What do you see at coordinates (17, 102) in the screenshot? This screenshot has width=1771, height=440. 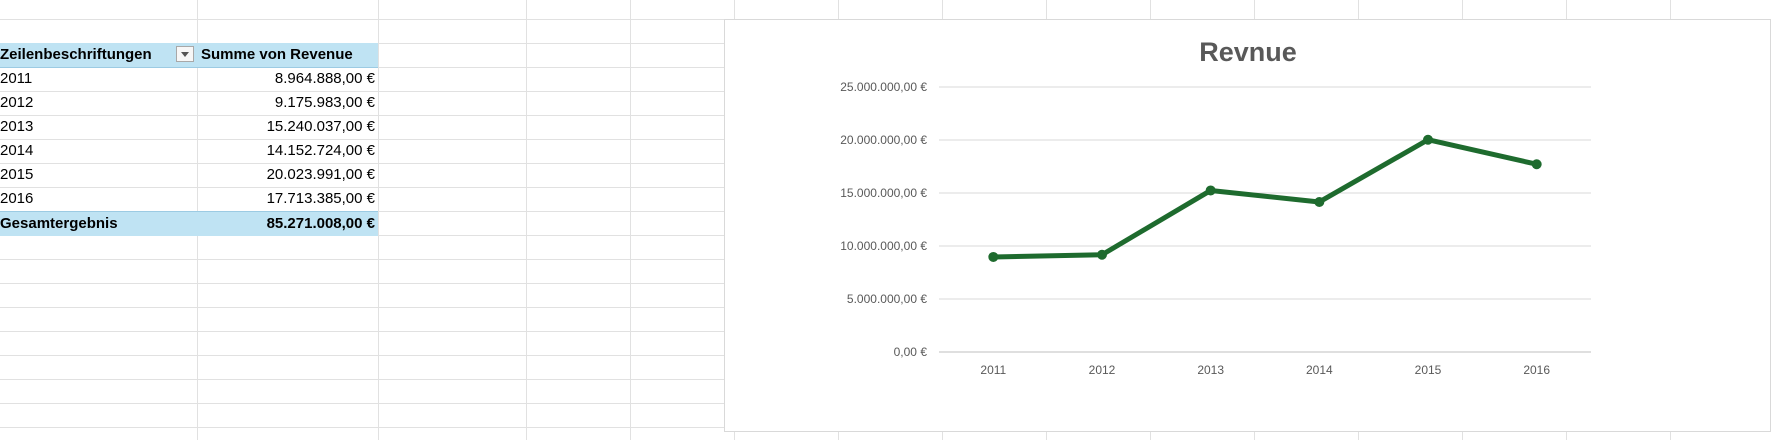 I see `pivot-row-label: 2012` at bounding box center [17, 102].